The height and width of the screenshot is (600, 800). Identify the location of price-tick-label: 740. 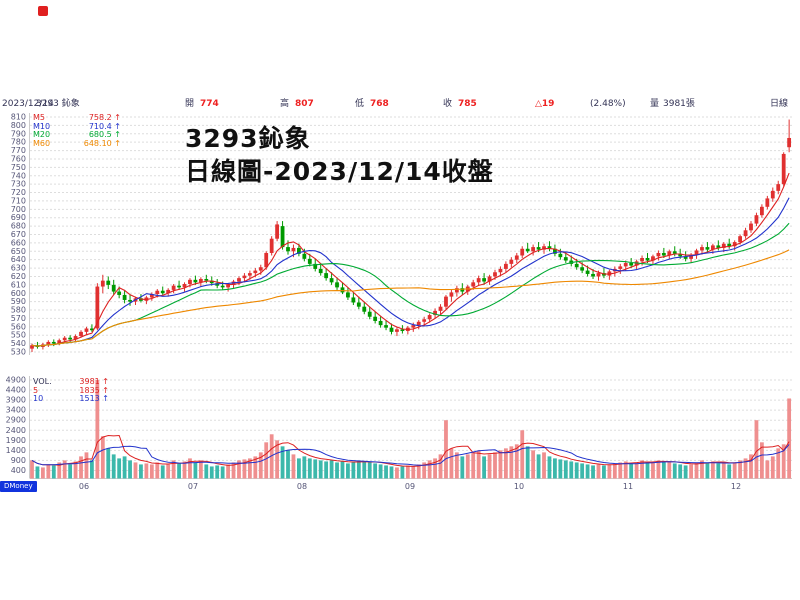
(18, 175).